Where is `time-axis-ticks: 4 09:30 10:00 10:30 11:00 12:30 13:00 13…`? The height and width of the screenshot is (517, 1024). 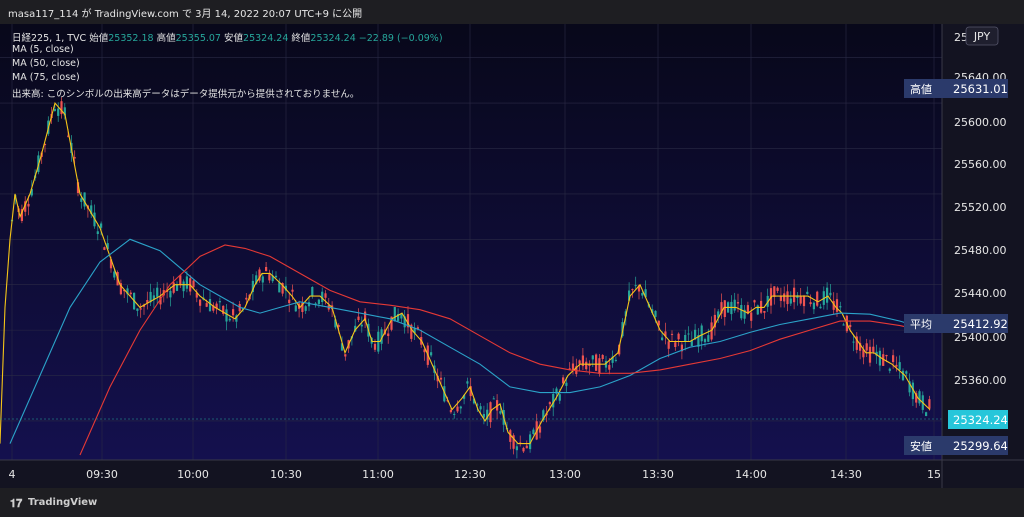
time-axis-ticks: 4 09:30 10:00 10:30 11:00 12:30 13:00 13… is located at coordinates (475, 474).